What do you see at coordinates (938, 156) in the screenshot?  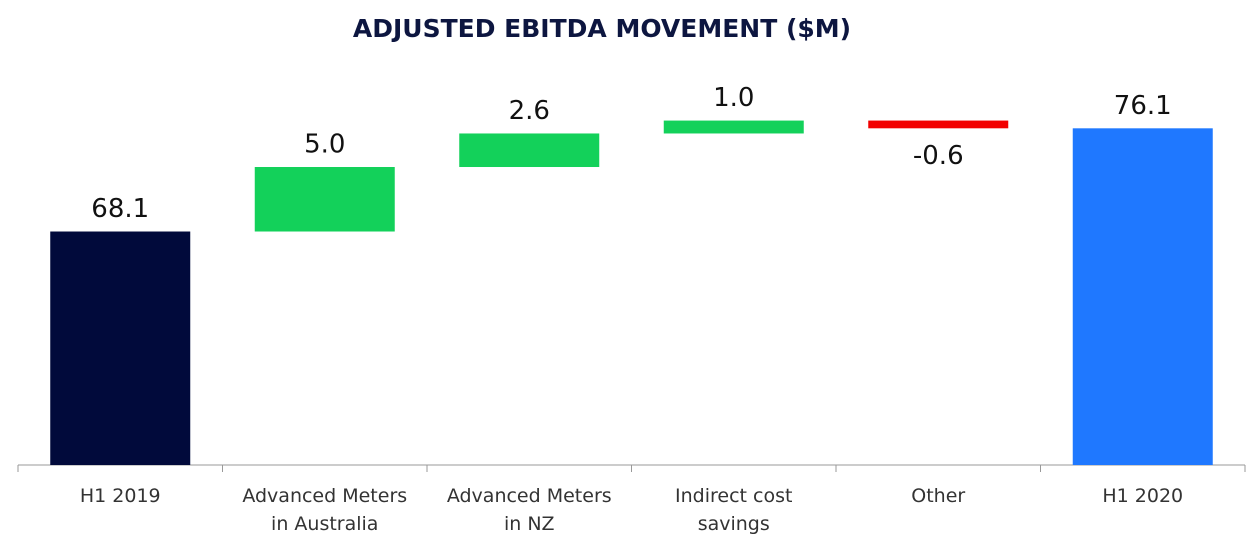 I see `value-label: -0.6` at bounding box center [938, 156].